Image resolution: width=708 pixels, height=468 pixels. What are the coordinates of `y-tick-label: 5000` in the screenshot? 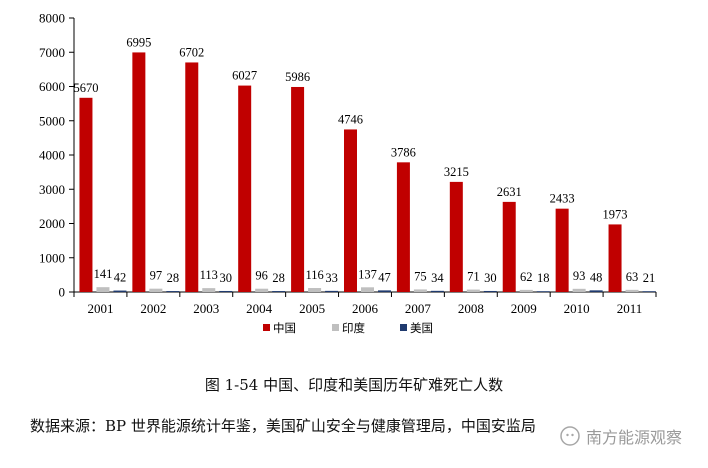 It's located at (52, 120).